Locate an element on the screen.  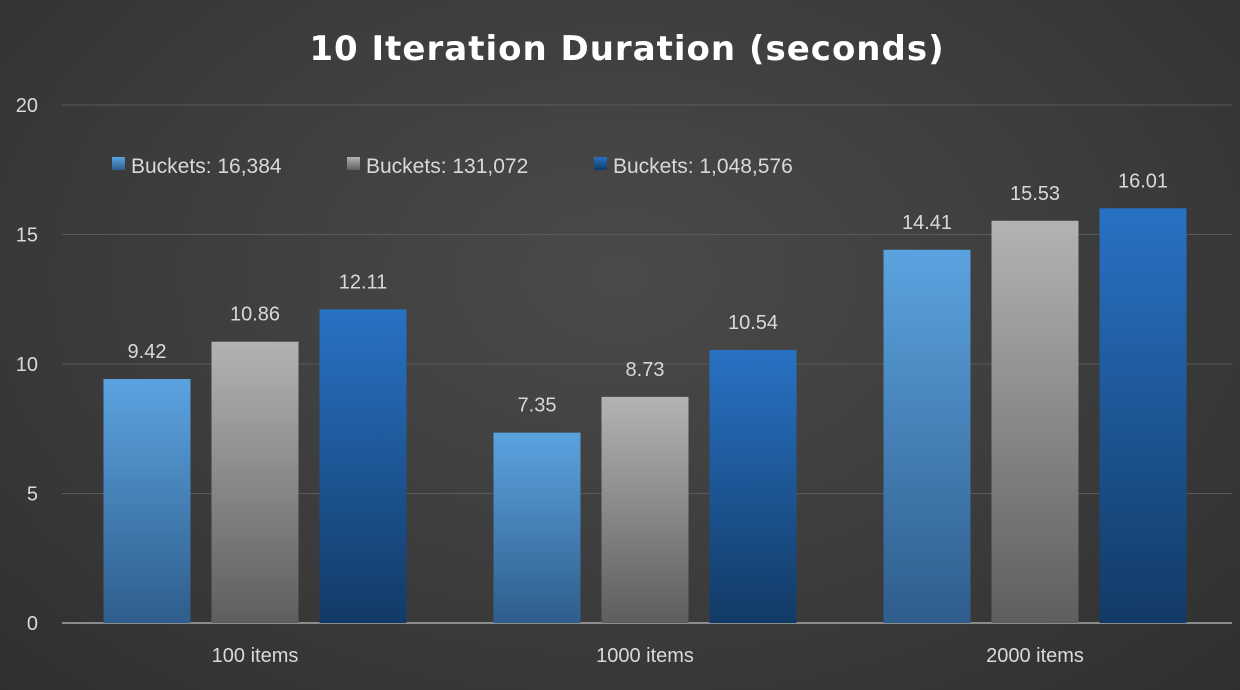
data-label: 14.41 is located at coordinates (927, 223).